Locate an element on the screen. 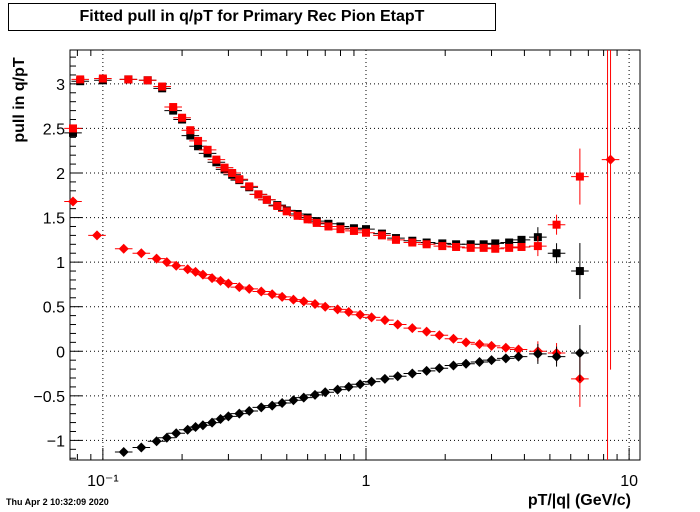 The height and width of the screenshot is (512, 700). y-tick-label: 2 is located at coordinates (60, 174).